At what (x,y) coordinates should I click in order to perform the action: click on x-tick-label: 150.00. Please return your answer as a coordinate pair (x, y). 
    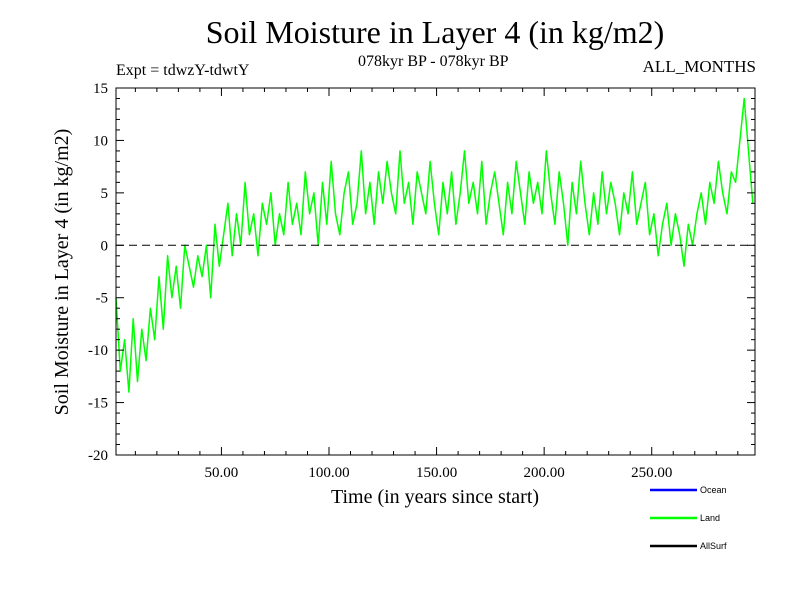
    Looking at the image, I should click on (436, 473).